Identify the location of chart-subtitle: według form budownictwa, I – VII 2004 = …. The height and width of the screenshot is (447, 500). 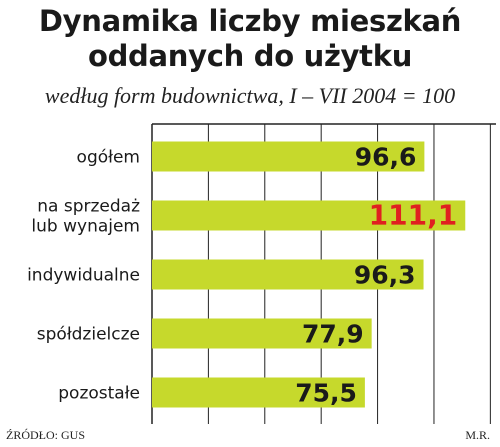
(250, 95).